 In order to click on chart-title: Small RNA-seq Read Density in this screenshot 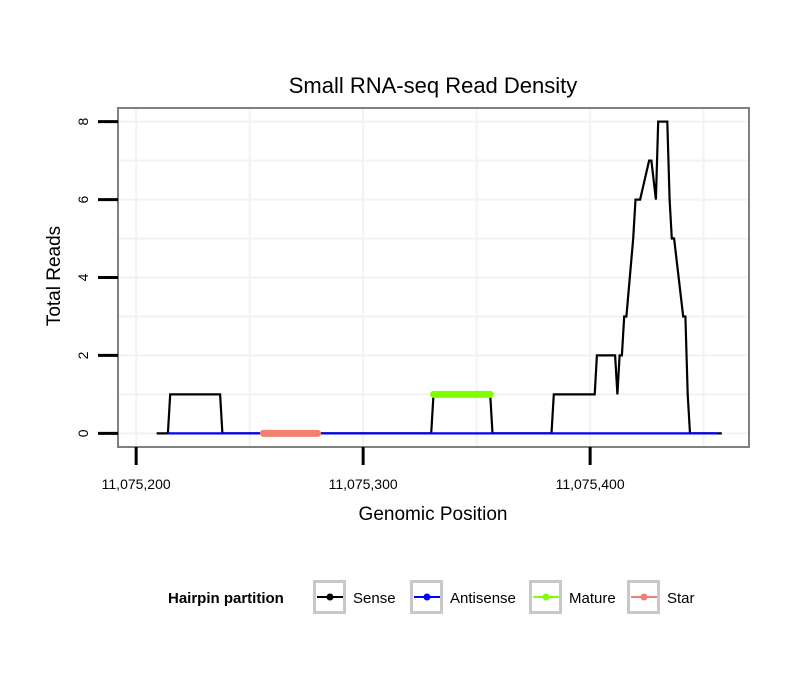, I will do `click(433, 85)`.